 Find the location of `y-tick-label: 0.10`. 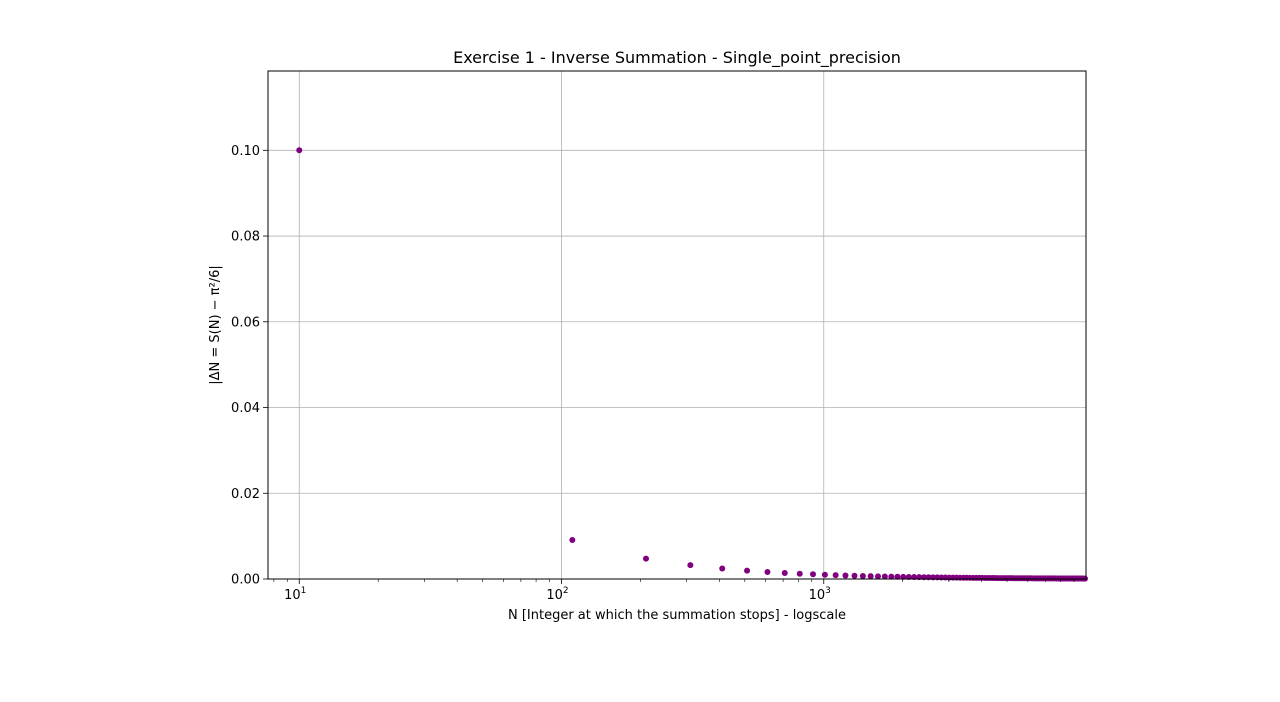

y-tick-label: 0.10 is located at coordinates (245, 151).